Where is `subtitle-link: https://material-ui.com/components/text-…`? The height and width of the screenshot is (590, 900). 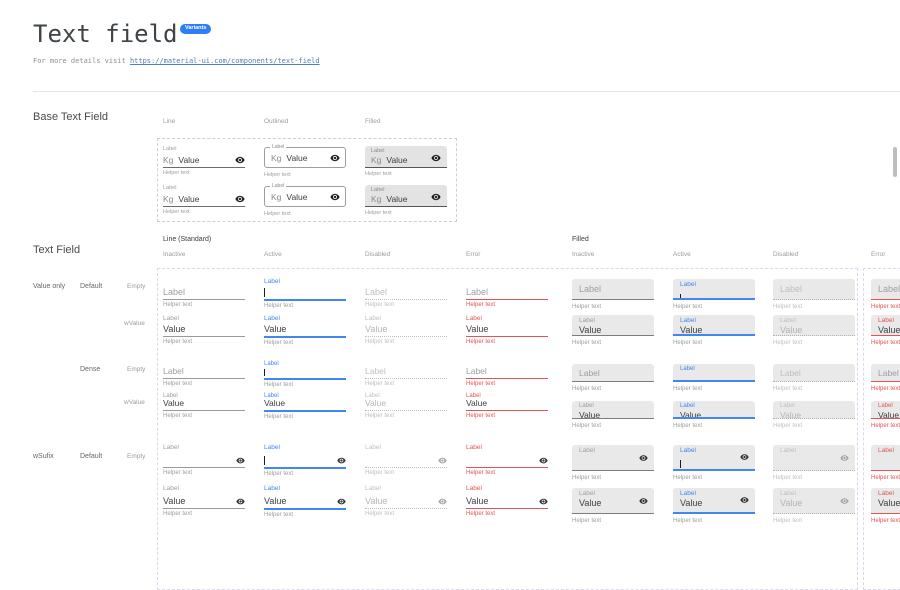 subtitle-link: https://material-ui.com/components/text-… is located at coordinates (224, 61).